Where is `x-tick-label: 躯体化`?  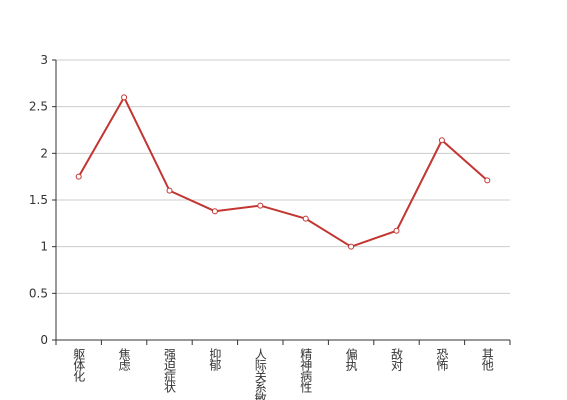
x-tick-label: 躯体化 is located at coordinates (79, 365).